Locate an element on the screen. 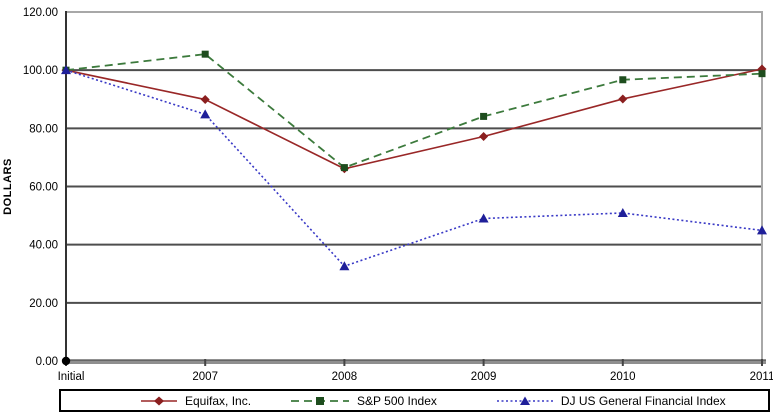  y-axis-tick-label: 20.00 is located at coordinates (43, 304).